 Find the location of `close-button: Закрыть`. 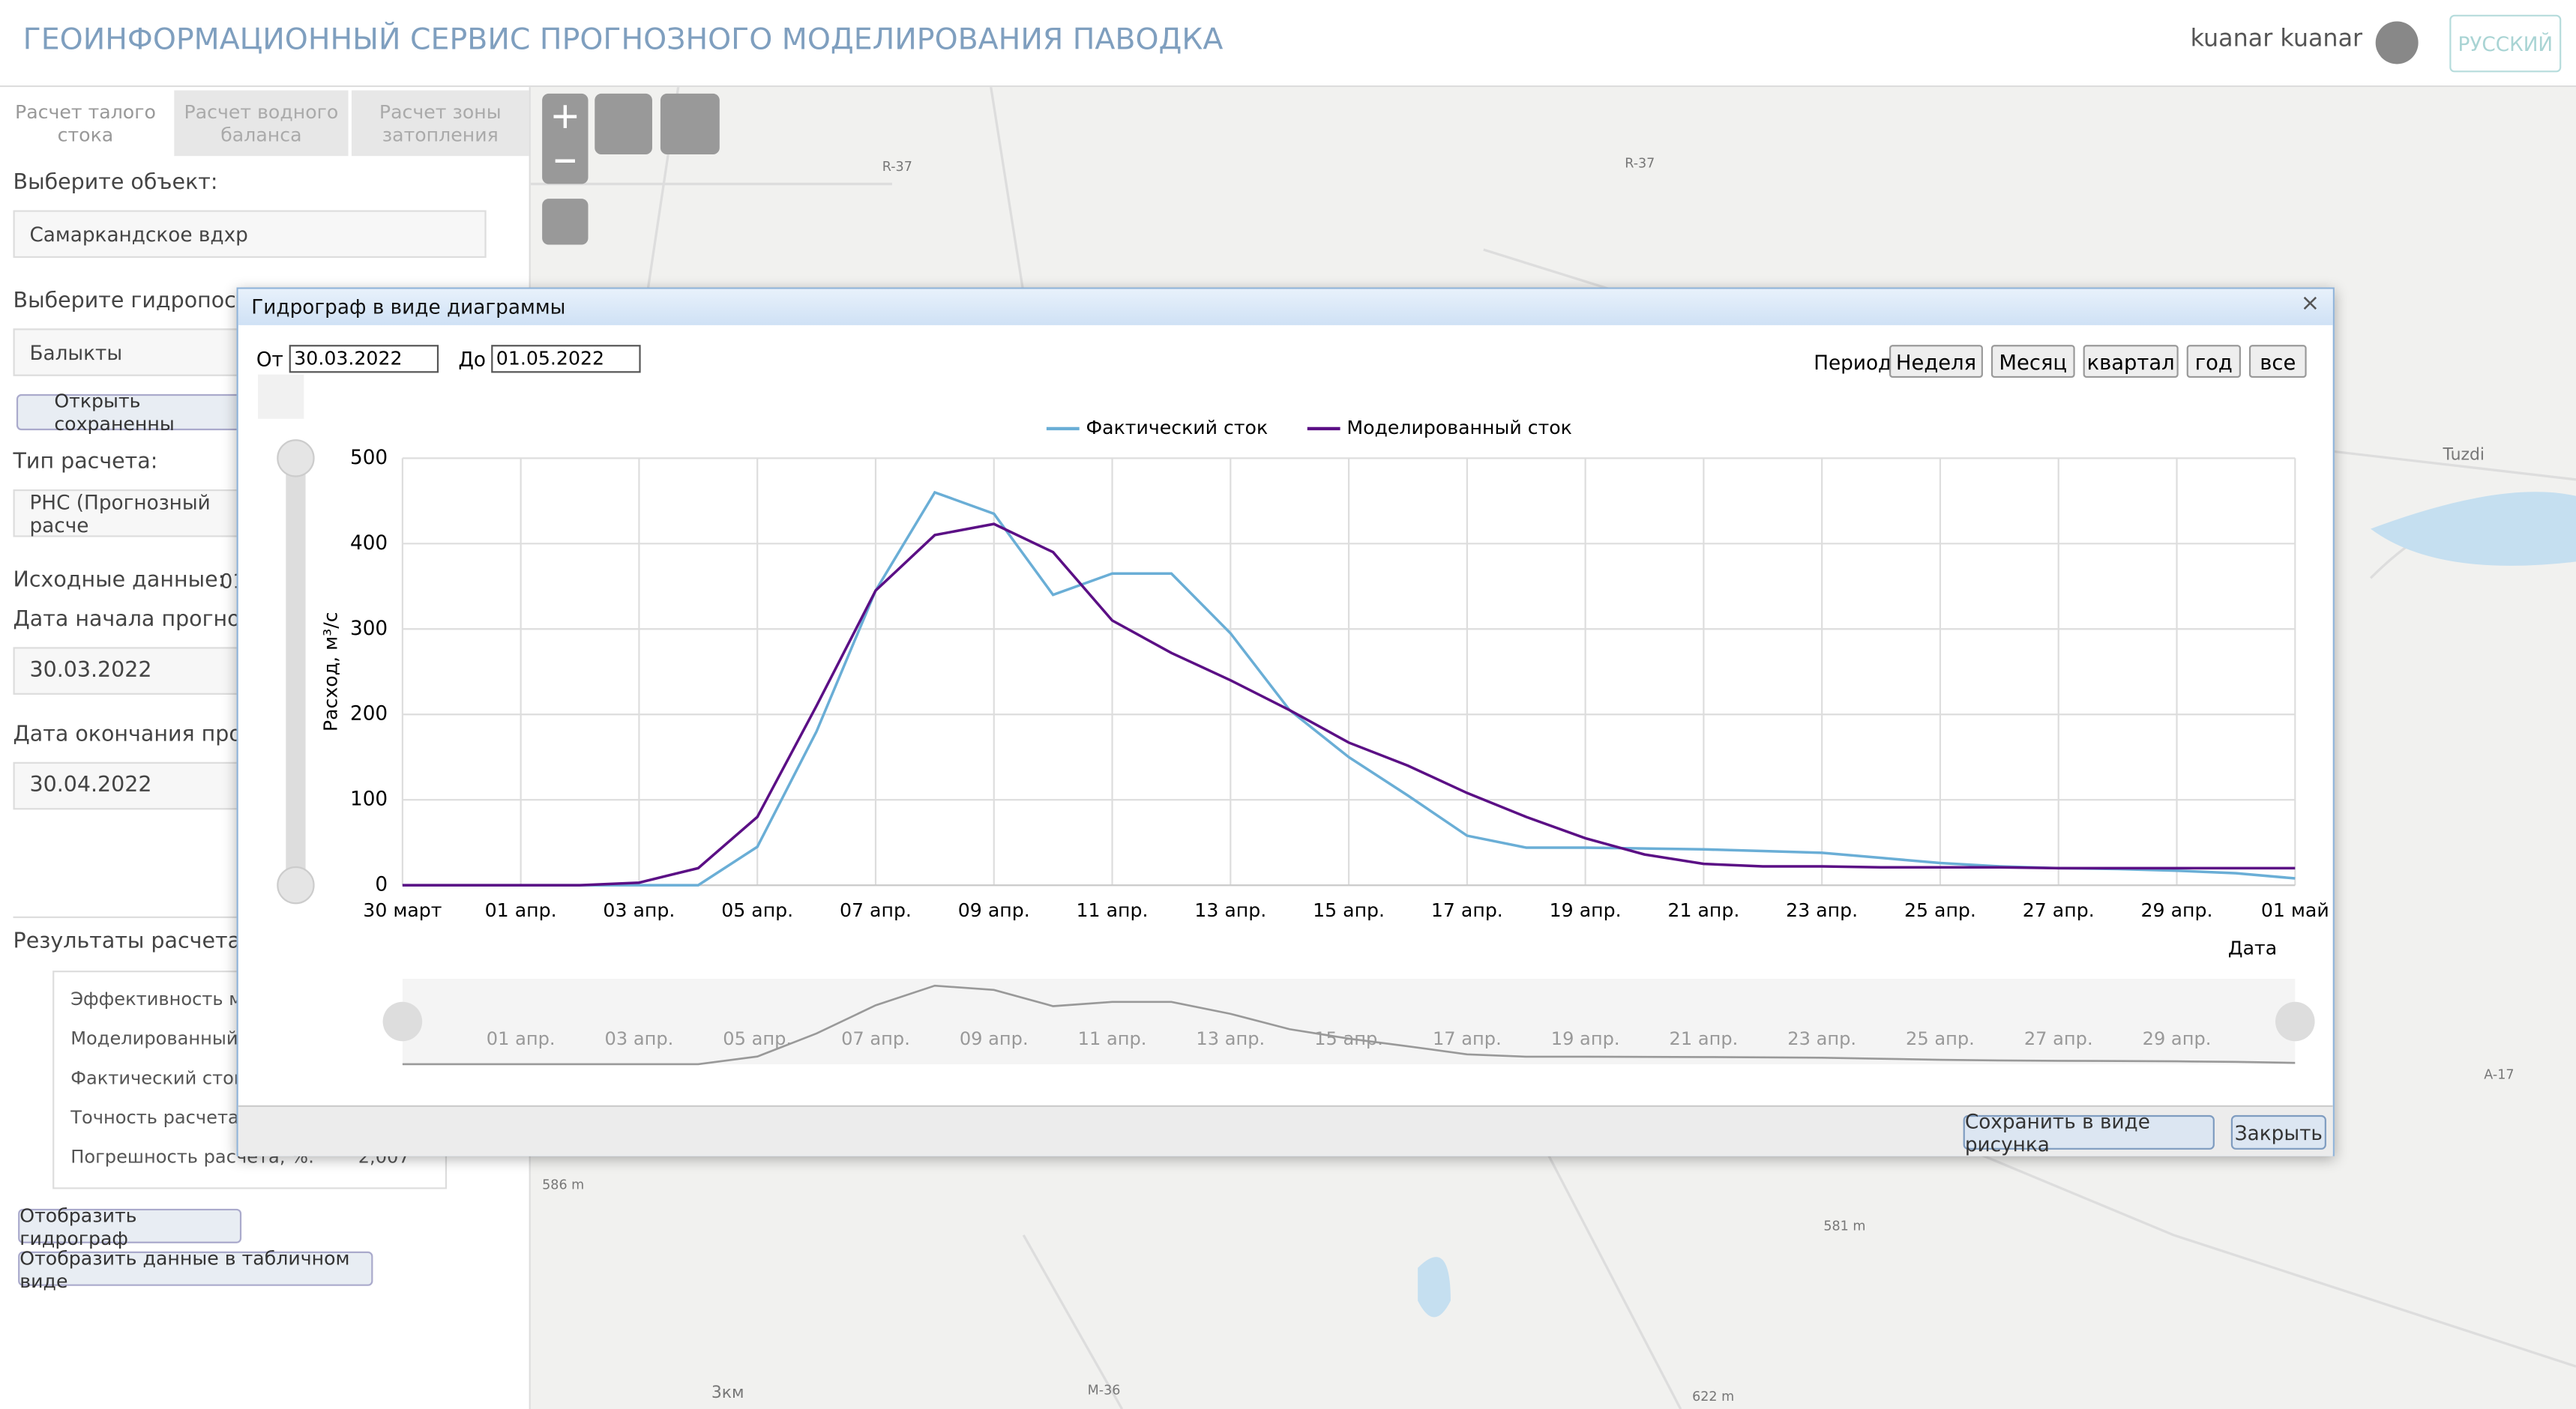

close-button: Закрыть is located at coordinates (2278, 1132).